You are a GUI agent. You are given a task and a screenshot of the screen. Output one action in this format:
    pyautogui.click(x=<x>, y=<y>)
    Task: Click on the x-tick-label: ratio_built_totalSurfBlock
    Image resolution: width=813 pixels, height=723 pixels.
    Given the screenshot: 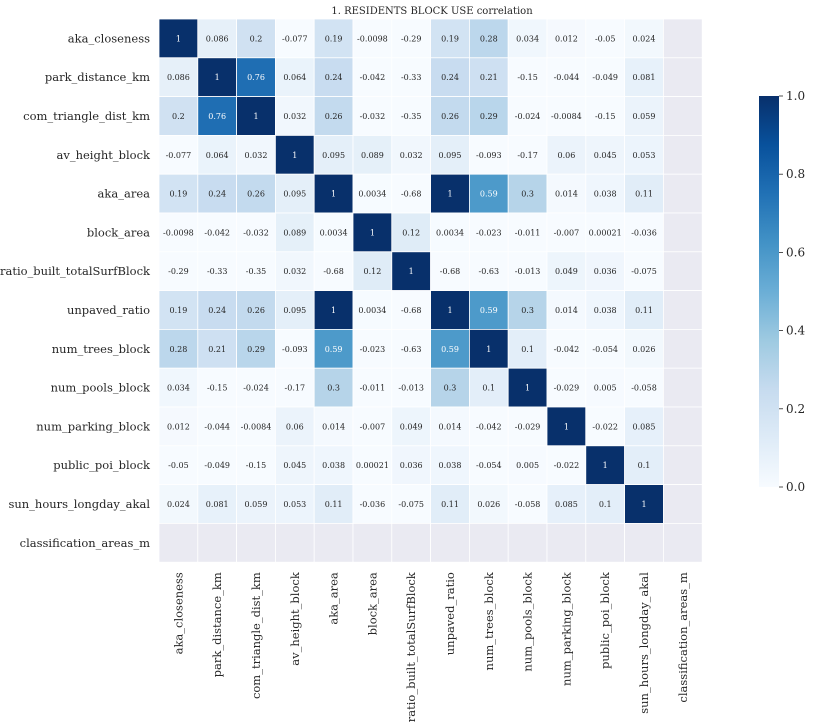 What is the action you would take?
    pyautogui.click(x=411, y=646)
    